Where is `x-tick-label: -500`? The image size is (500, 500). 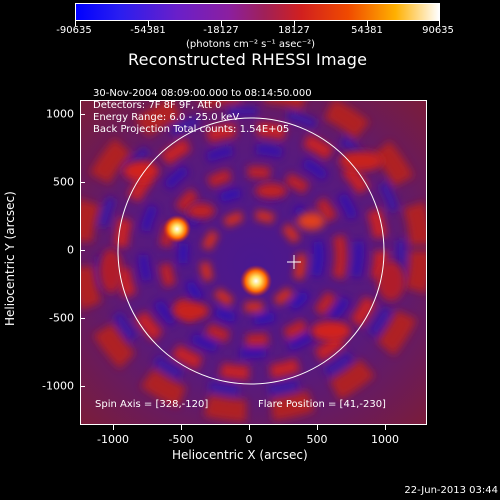 x-tick-label: -500 is located at coordinates (181, 439).